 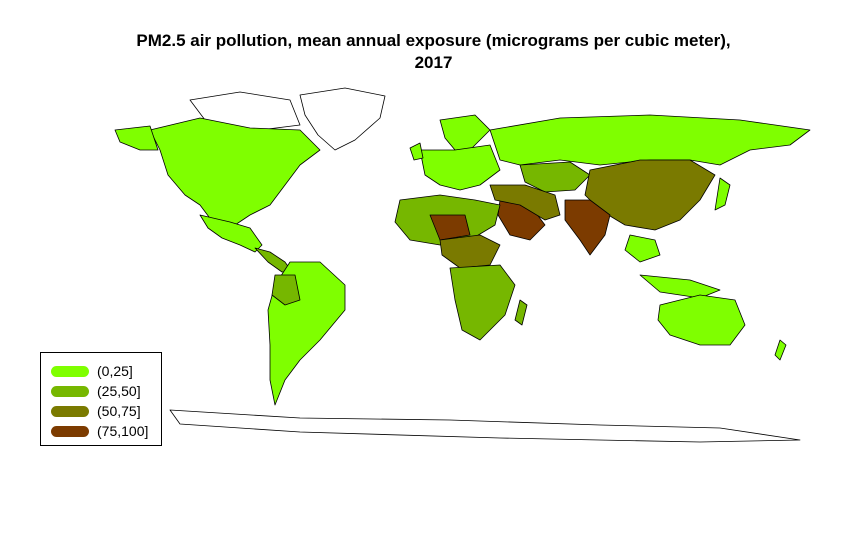 I want to click on region-scandinavia, so click(x=465, y=132).